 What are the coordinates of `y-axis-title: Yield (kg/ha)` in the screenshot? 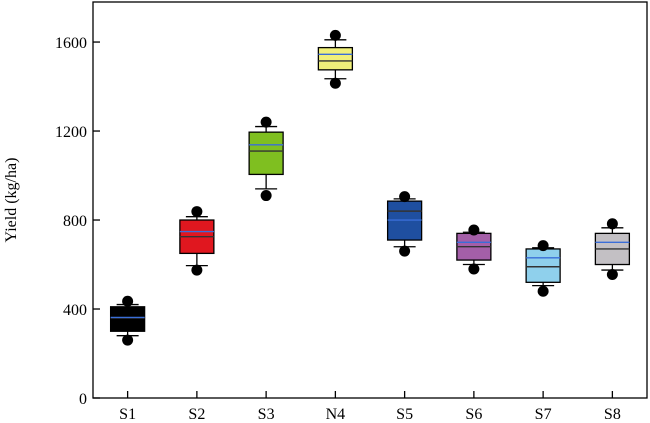 It's located at (11, 200).